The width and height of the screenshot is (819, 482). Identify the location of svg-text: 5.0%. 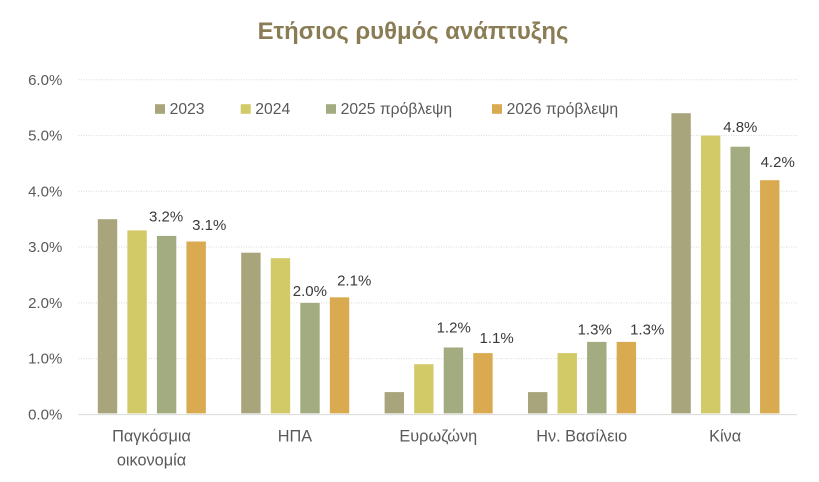
(45, 136).